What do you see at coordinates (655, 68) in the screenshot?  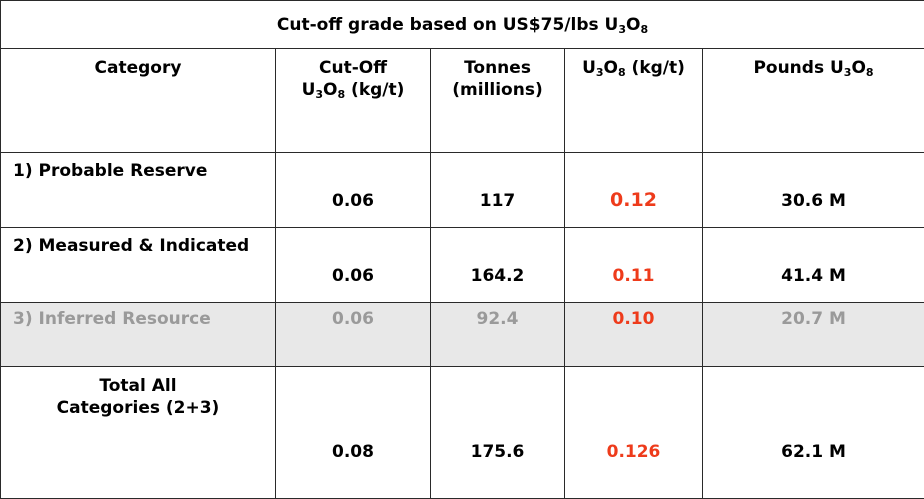 I see `header-grade-unit: (kg/t)` at bounding box center [655, 68].